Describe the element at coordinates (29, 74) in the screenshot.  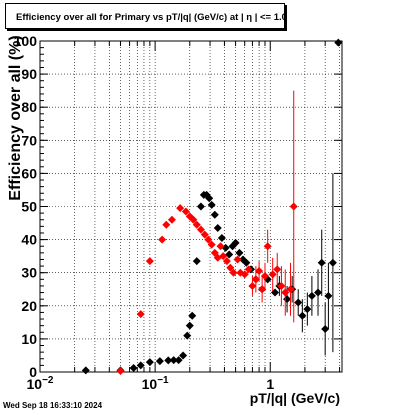
I see `y-tick-label: 90` at that location.